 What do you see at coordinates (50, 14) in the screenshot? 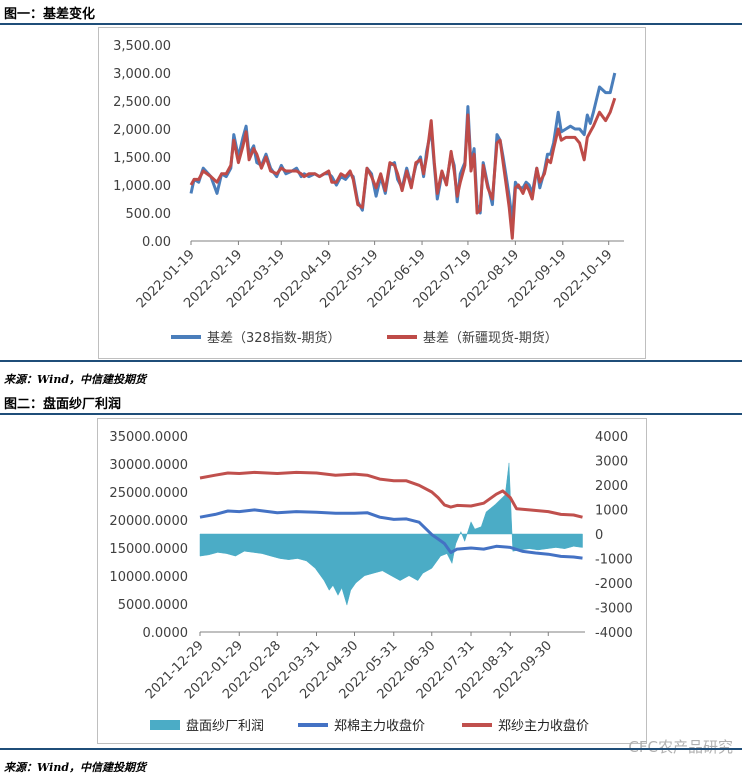
I see `figure1-title: 图一：基差变化` at bounding box center [50, 14].